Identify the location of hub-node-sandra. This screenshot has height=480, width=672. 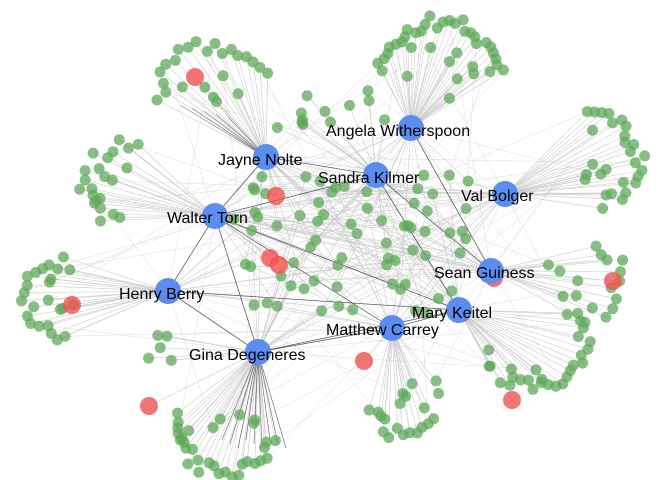
(376, 175).